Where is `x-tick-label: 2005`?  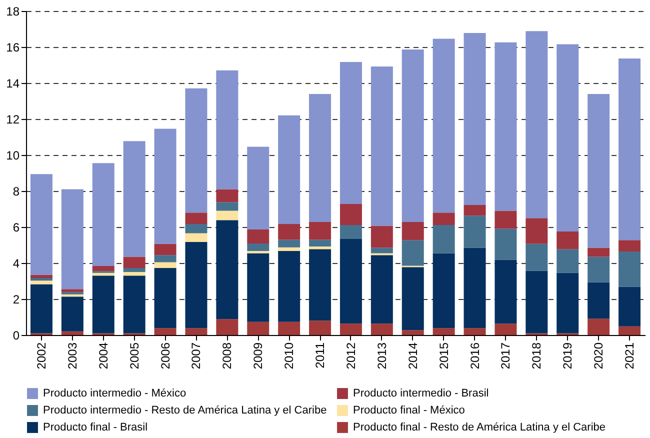
x-tick-label: 2005 is located at coordinates (134, 356).